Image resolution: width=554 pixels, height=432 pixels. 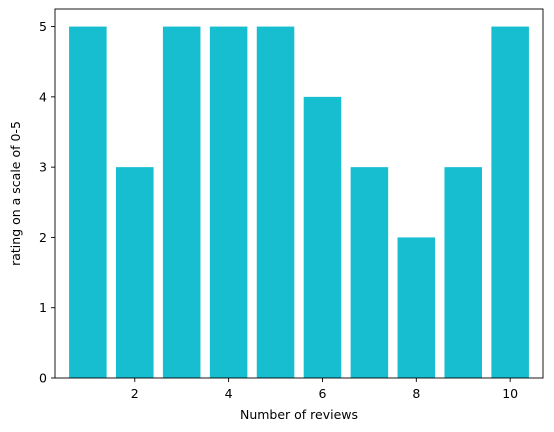 I want to click on x-axis-label: Number of reviews, so click(x=299, y=414).